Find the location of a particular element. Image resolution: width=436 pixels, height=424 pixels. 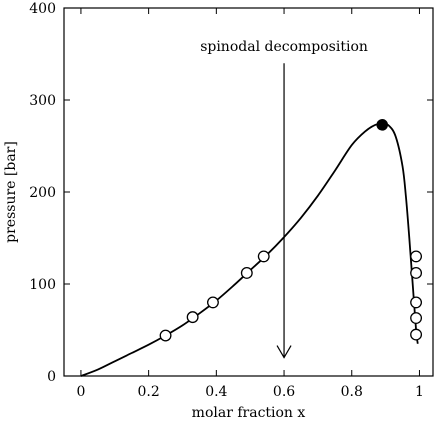

y-tick-label: 300 is located at coordinates (42, 101).